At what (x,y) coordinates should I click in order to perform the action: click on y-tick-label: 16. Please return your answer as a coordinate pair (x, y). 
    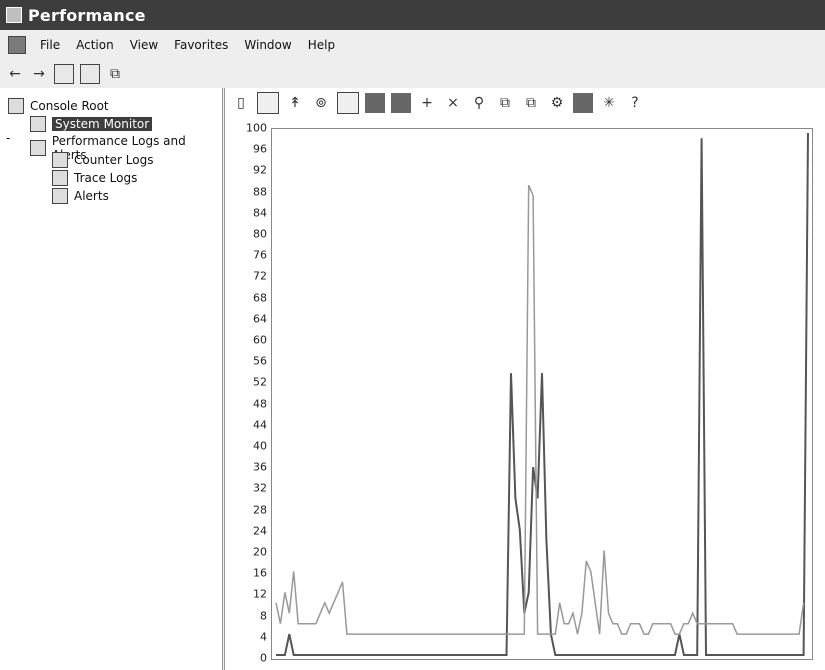
    Looking at the image, I should click on (260, 573).